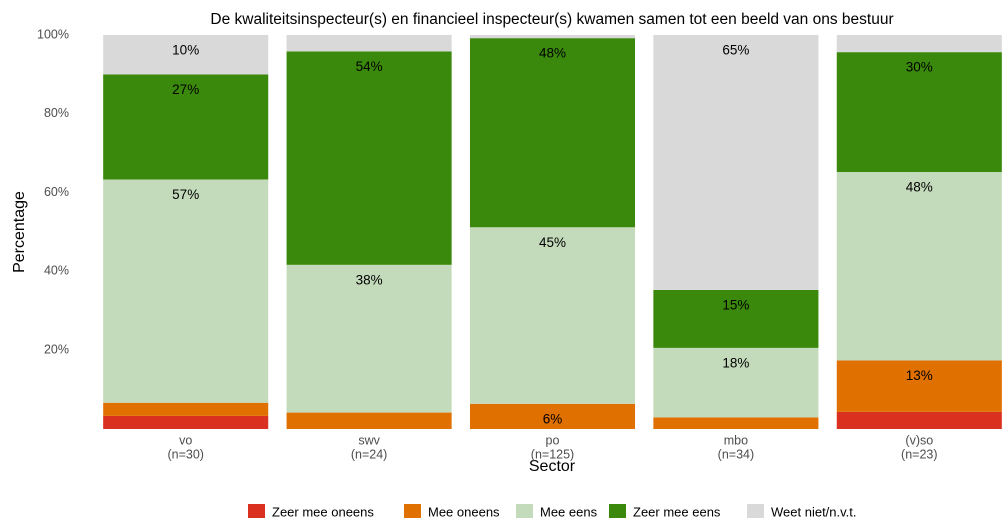  What do you see at coordinates (735, 362) in the screenshot?
I see `value-label: 18%` at bounding box center [735, 362].